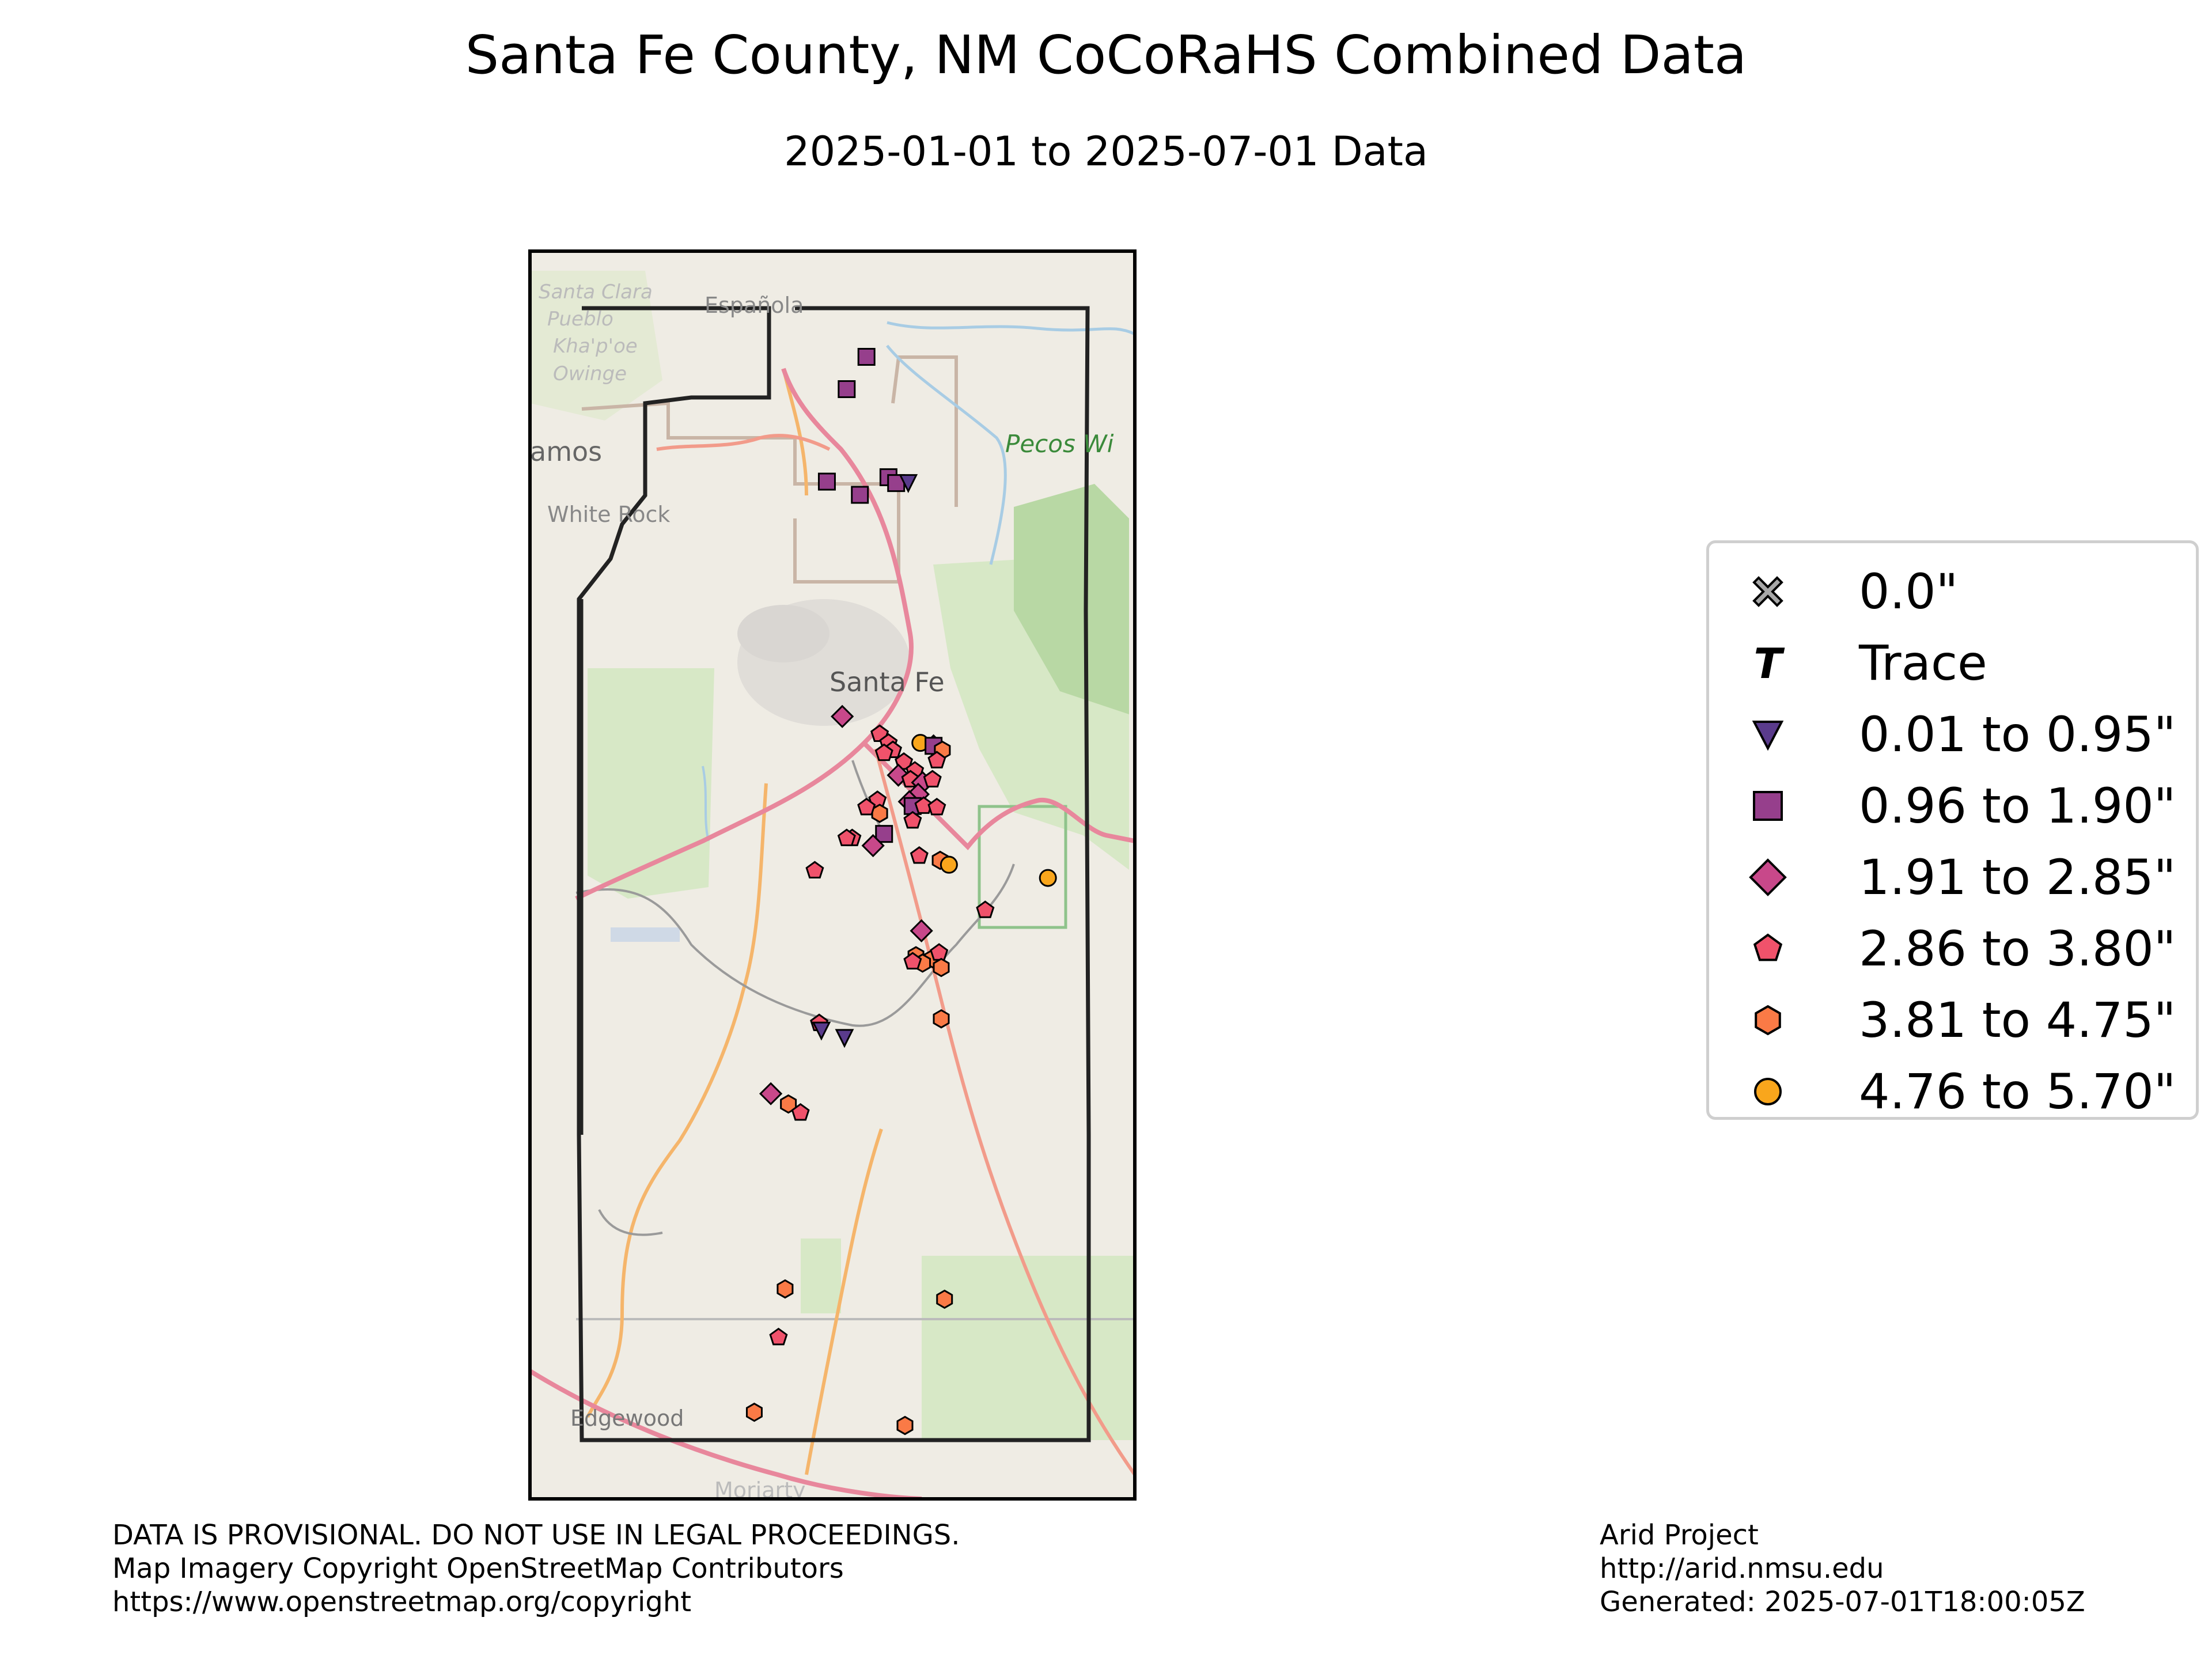 The width and height of the screenshot is (2212, 1659). I want to click on place-label-santa-clara: Santa Clara, so click(596, 292).